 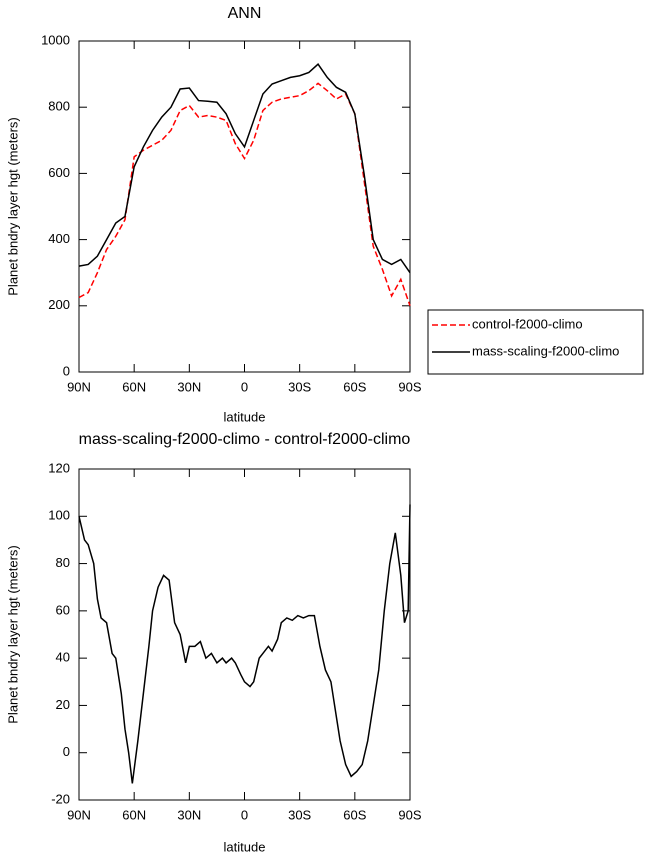 I want to click on chart-title: ANN, so click(x=245, y=13).